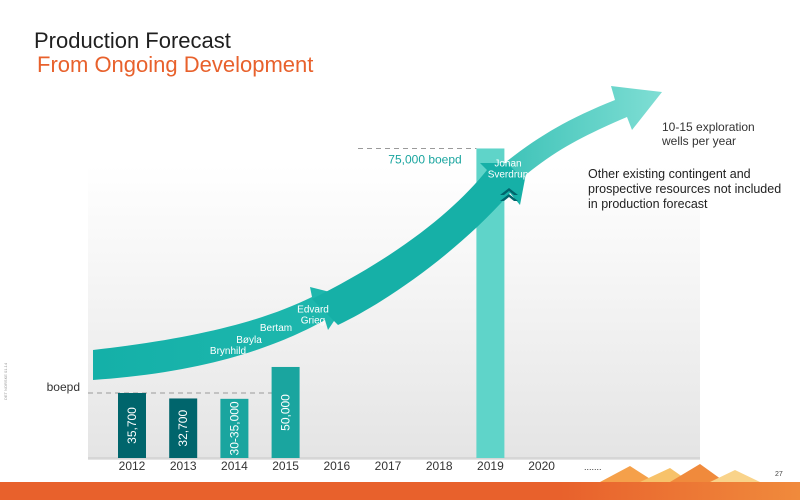  Describe the element at coordinates (584, 132) in the screenshot. I see `growth-arrow-upper` at that location.